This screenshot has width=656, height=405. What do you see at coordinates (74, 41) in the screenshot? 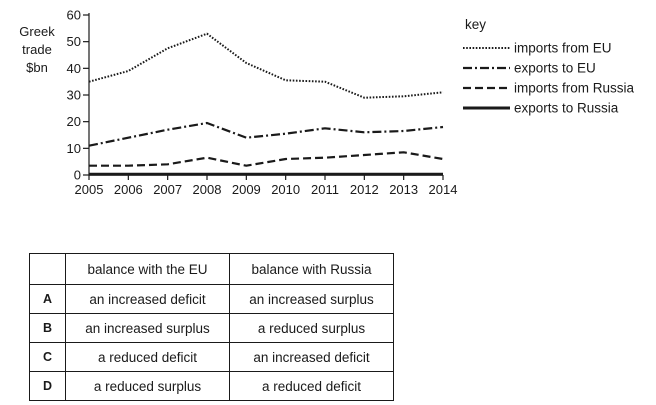
I see `y-tick-label: 50` at bounding box center [74, 41].